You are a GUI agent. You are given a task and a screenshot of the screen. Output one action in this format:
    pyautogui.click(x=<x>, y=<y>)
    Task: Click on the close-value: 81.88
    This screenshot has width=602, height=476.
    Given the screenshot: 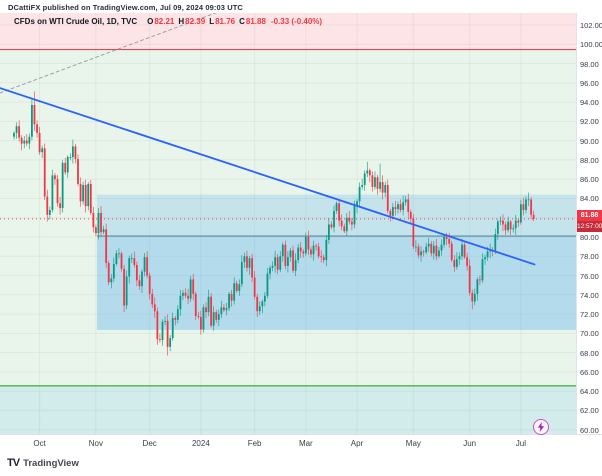 What is the action you would take?
    pyautogui.click(x=255, y=21)
    